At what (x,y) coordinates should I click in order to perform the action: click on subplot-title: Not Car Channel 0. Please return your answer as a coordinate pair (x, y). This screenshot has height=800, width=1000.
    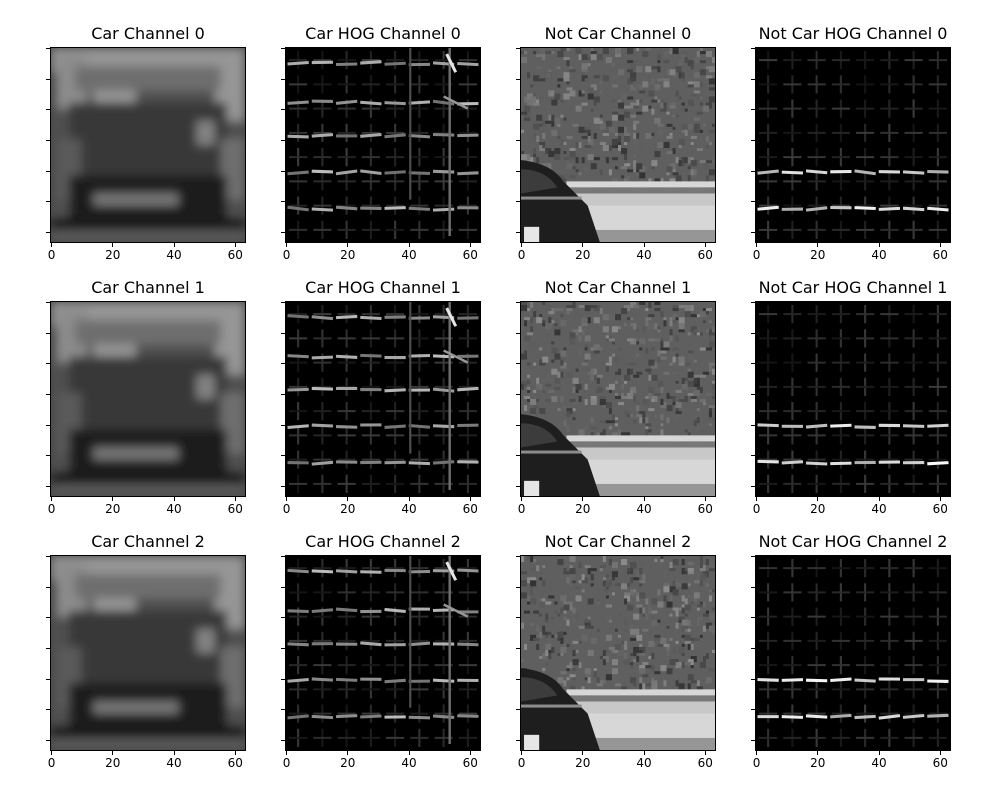
    Looking at the image, I should click on (618, 33).